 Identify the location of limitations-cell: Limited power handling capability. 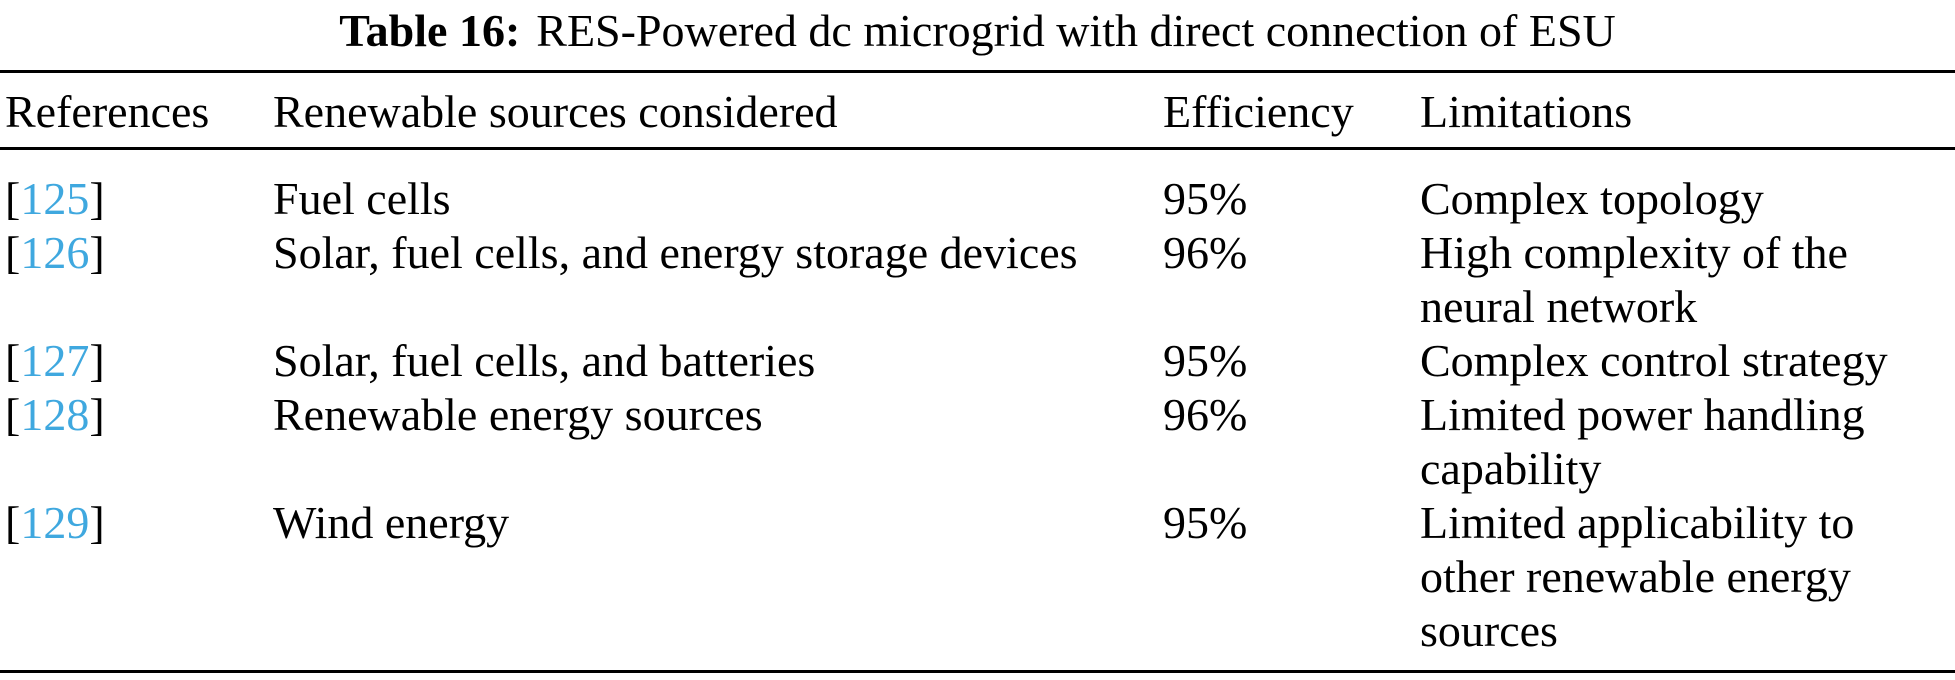
(1642, 441).